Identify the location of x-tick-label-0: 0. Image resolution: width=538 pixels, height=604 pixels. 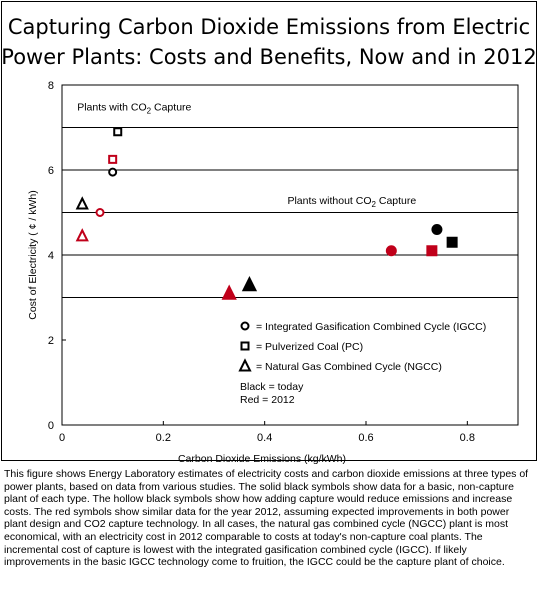
(62, 438).